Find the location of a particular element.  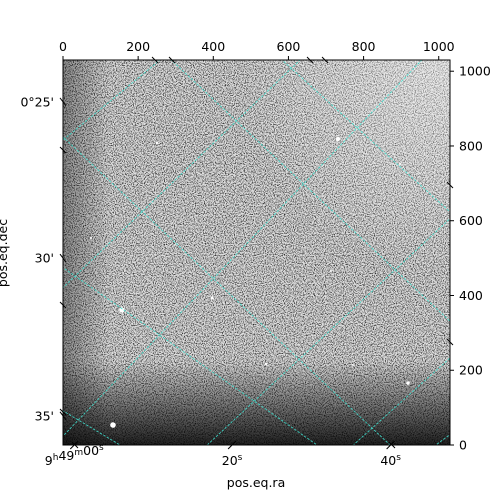

y-pixel-tick-label: 0 is located at coordinates (463, 445).